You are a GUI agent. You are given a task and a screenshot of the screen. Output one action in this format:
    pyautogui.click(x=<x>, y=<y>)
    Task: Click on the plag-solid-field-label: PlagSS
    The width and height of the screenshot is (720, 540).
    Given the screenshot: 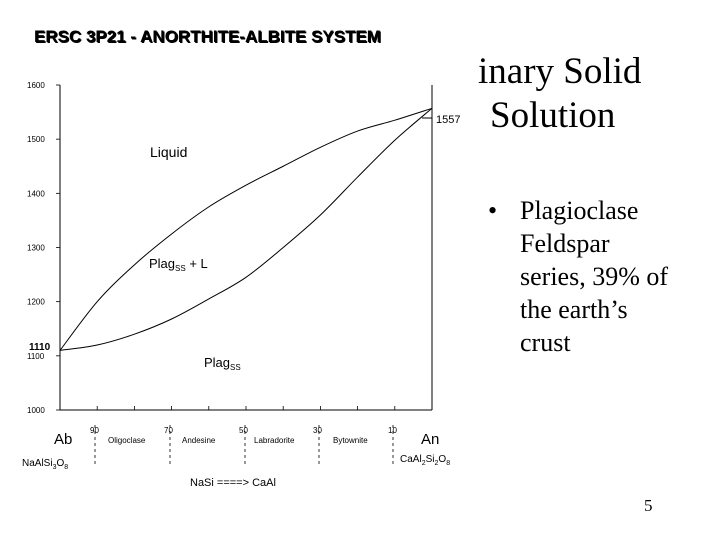 What is the action you would take?
    pyautogui.click(x=222, y=363)
    